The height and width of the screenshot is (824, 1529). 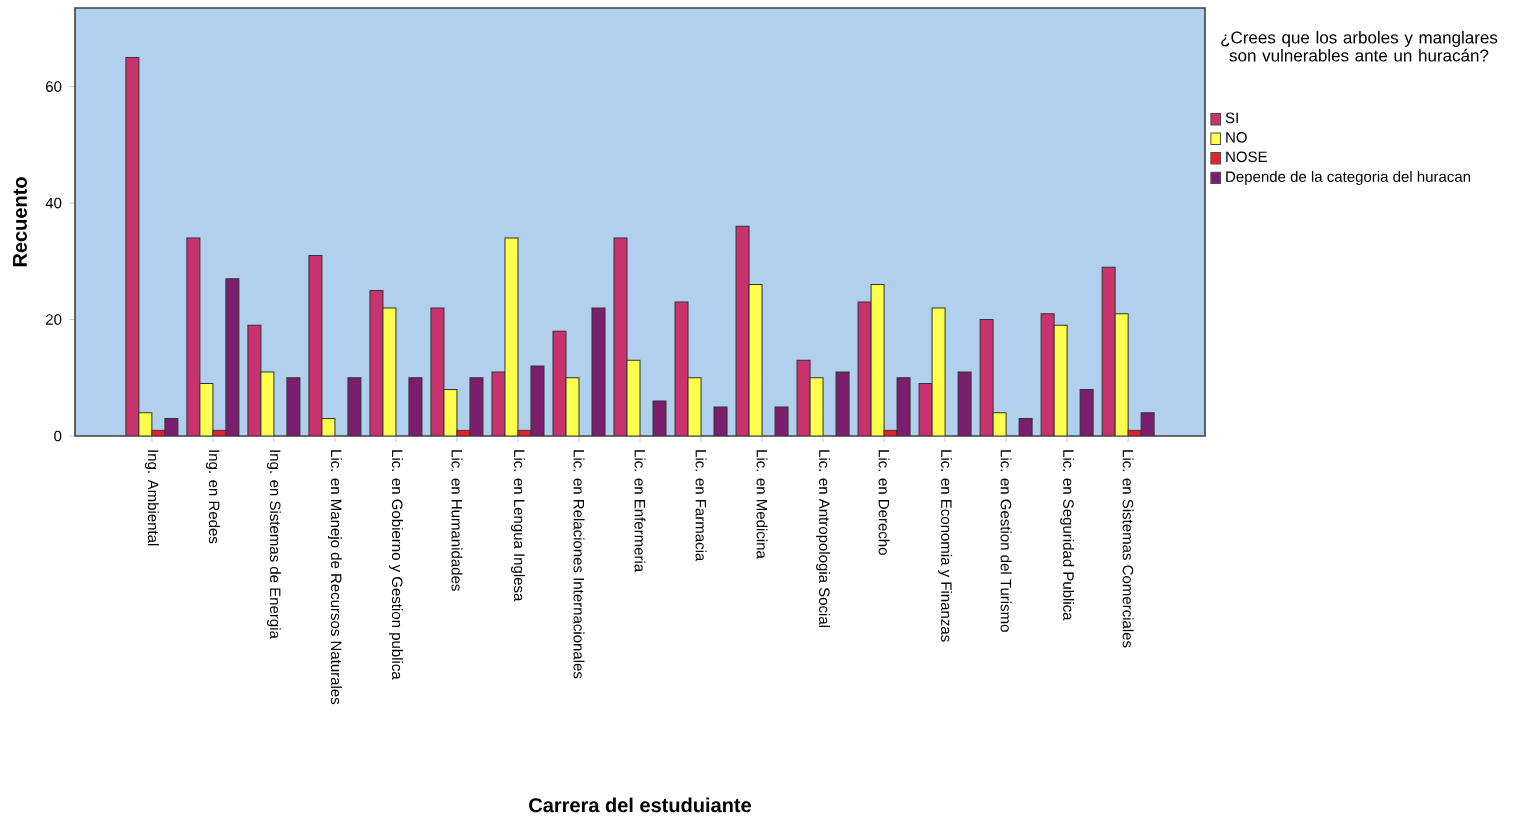 I want to click on legend-label: Depende de la categoria del huracan, so click(x=1348, y=177).